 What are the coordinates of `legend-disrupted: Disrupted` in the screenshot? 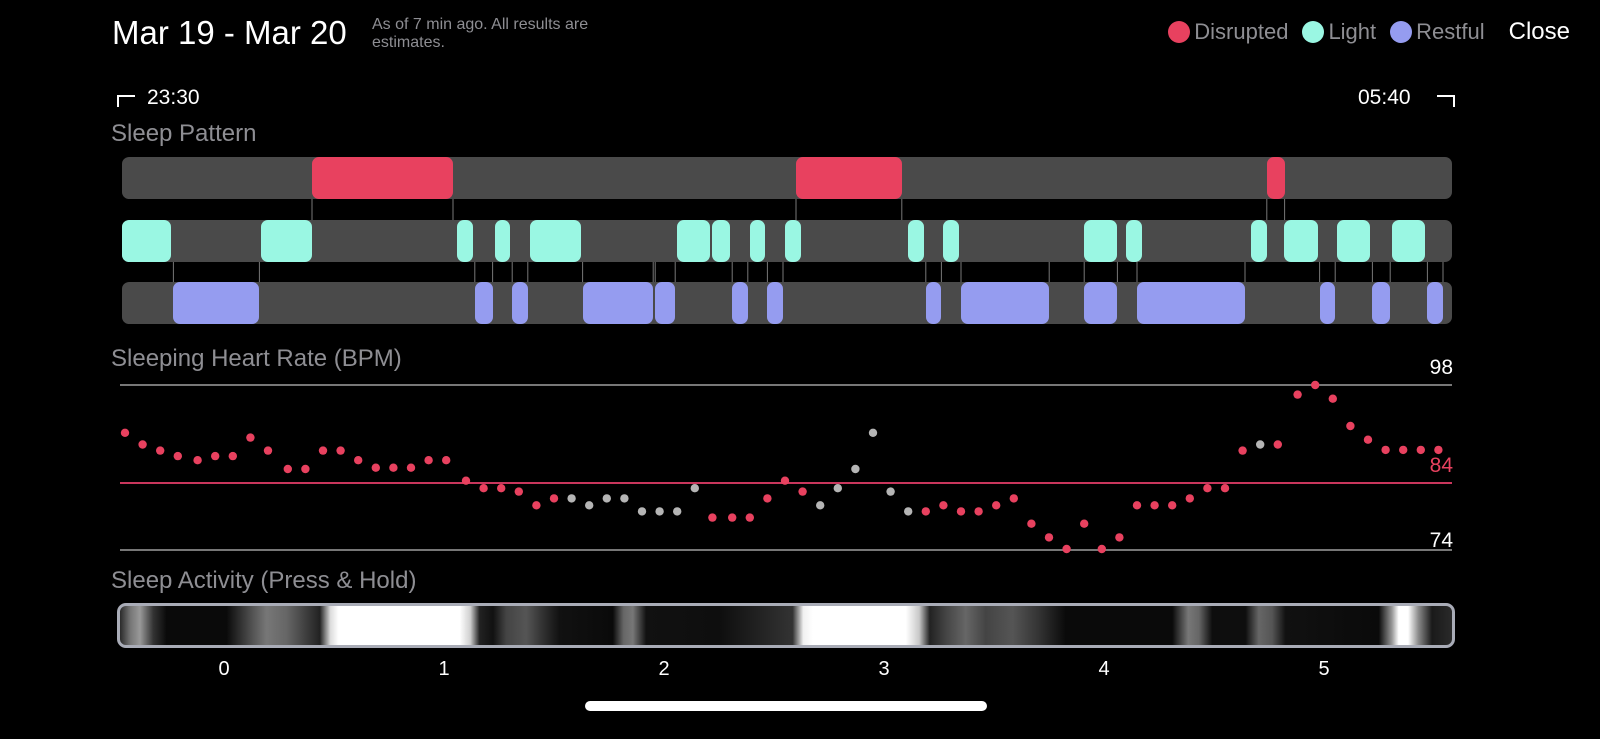 It's located at (1228, 32).